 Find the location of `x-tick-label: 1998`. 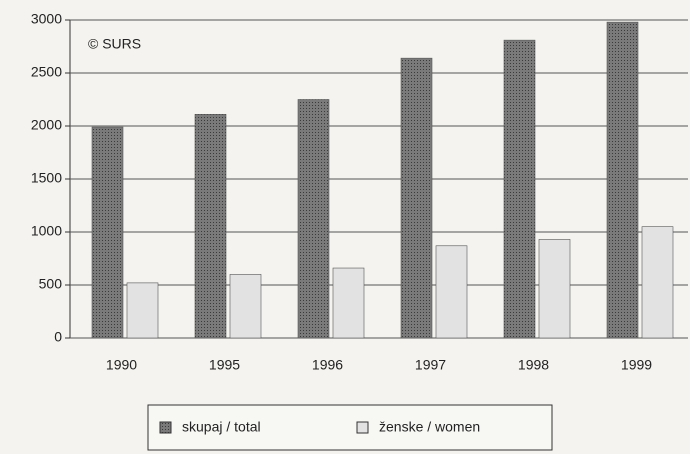

x-tick-label: 1998 is located at coordinates (533, 365).